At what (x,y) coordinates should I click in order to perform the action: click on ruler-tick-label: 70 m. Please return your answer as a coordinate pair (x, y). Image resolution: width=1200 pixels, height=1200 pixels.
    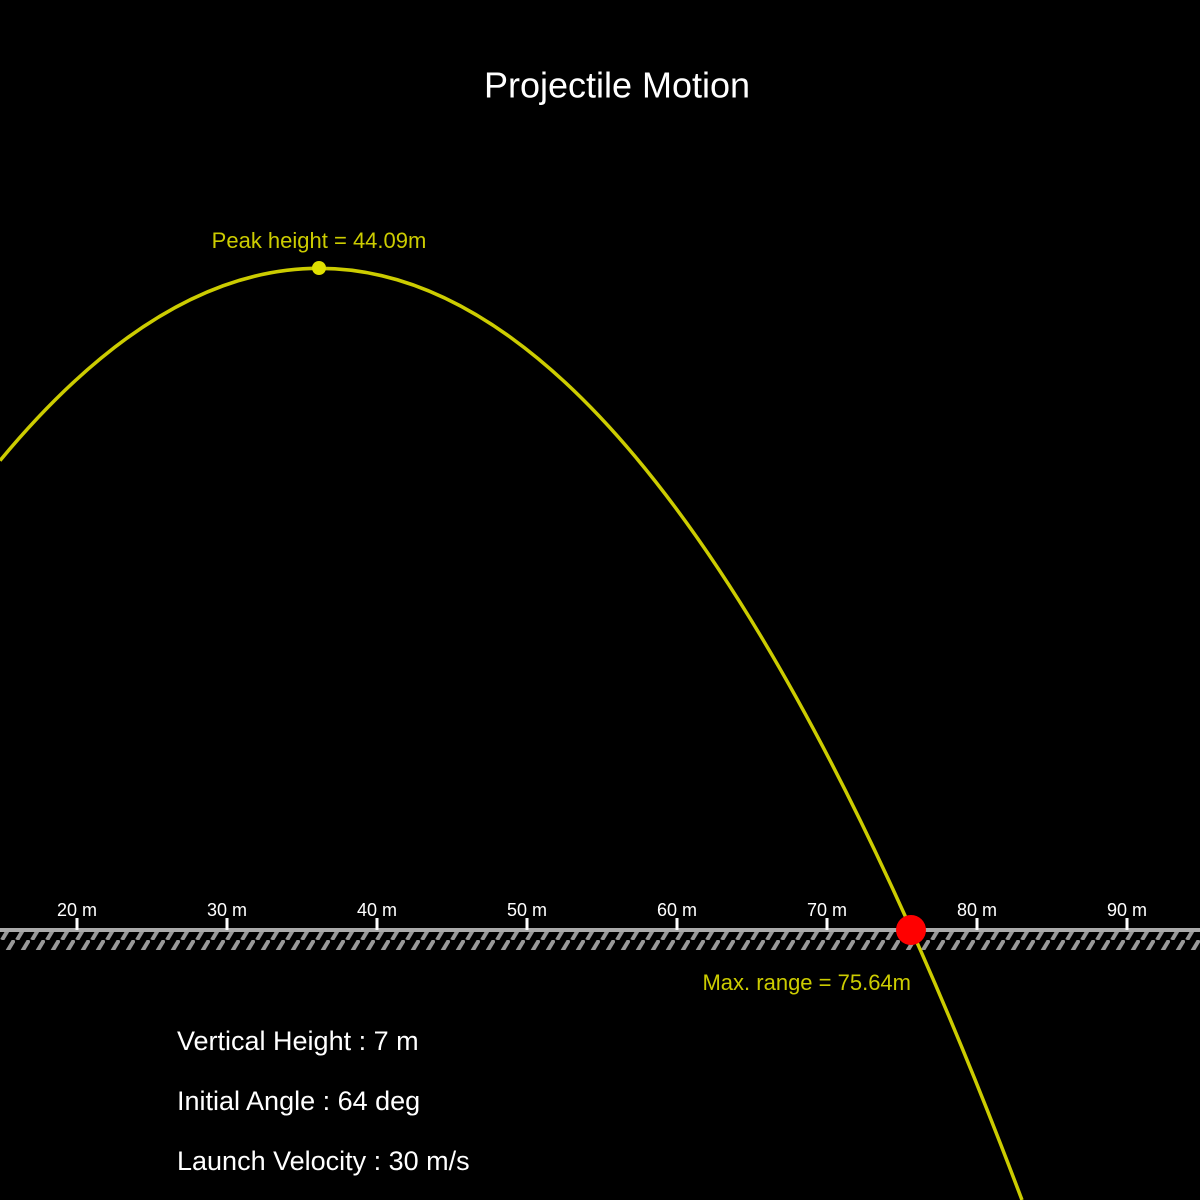
    Looking at the image, I should click on (827, 910).